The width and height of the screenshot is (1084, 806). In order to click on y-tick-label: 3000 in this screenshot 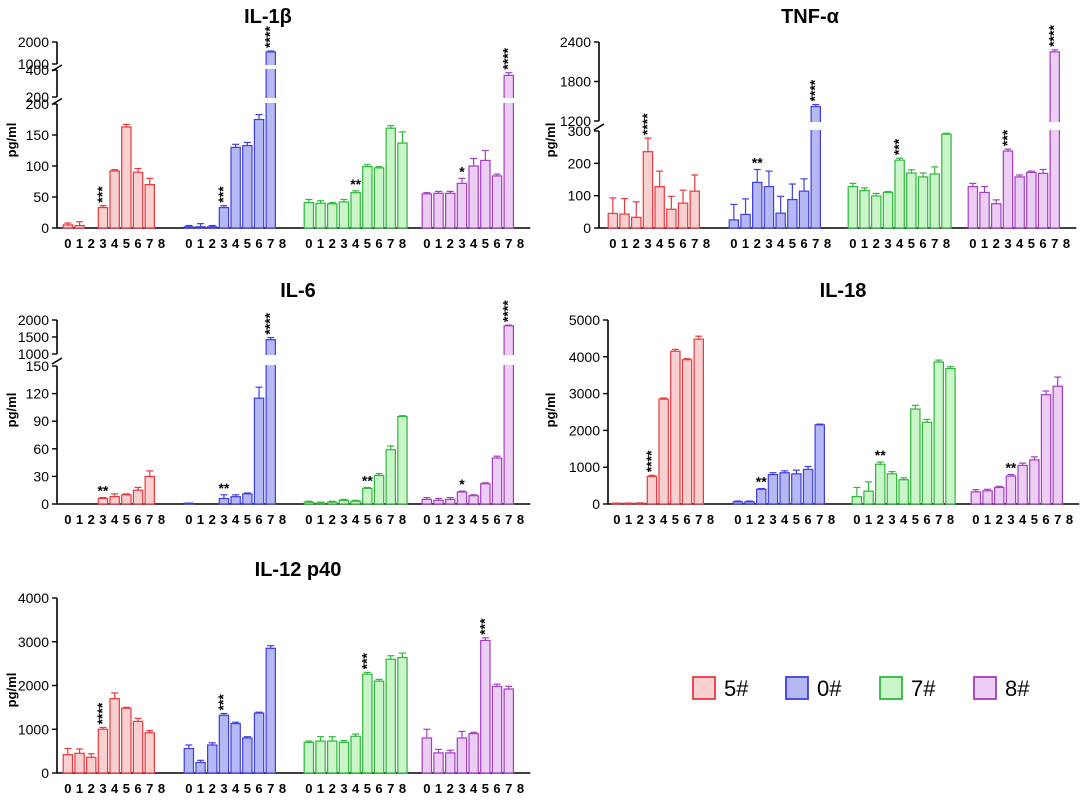, I will do `click(33, 642)`.